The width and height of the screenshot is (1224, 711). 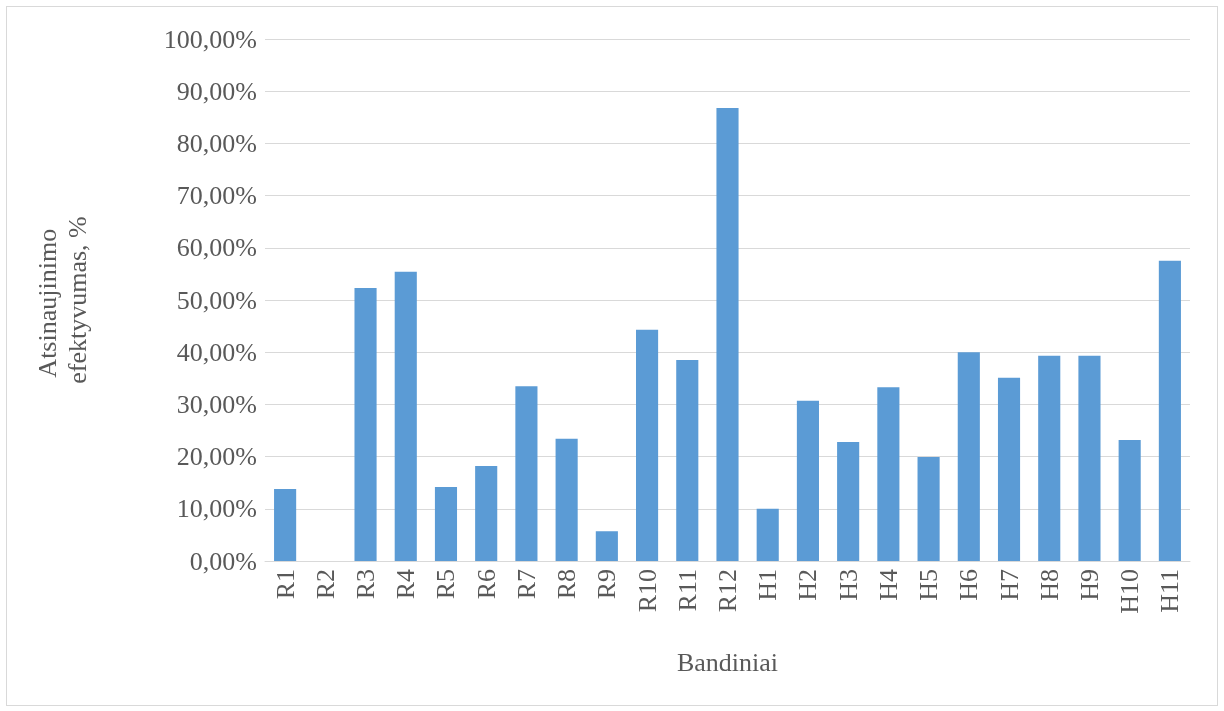 I want to click on x-tick-label: R12, so click(x=727, y=591).